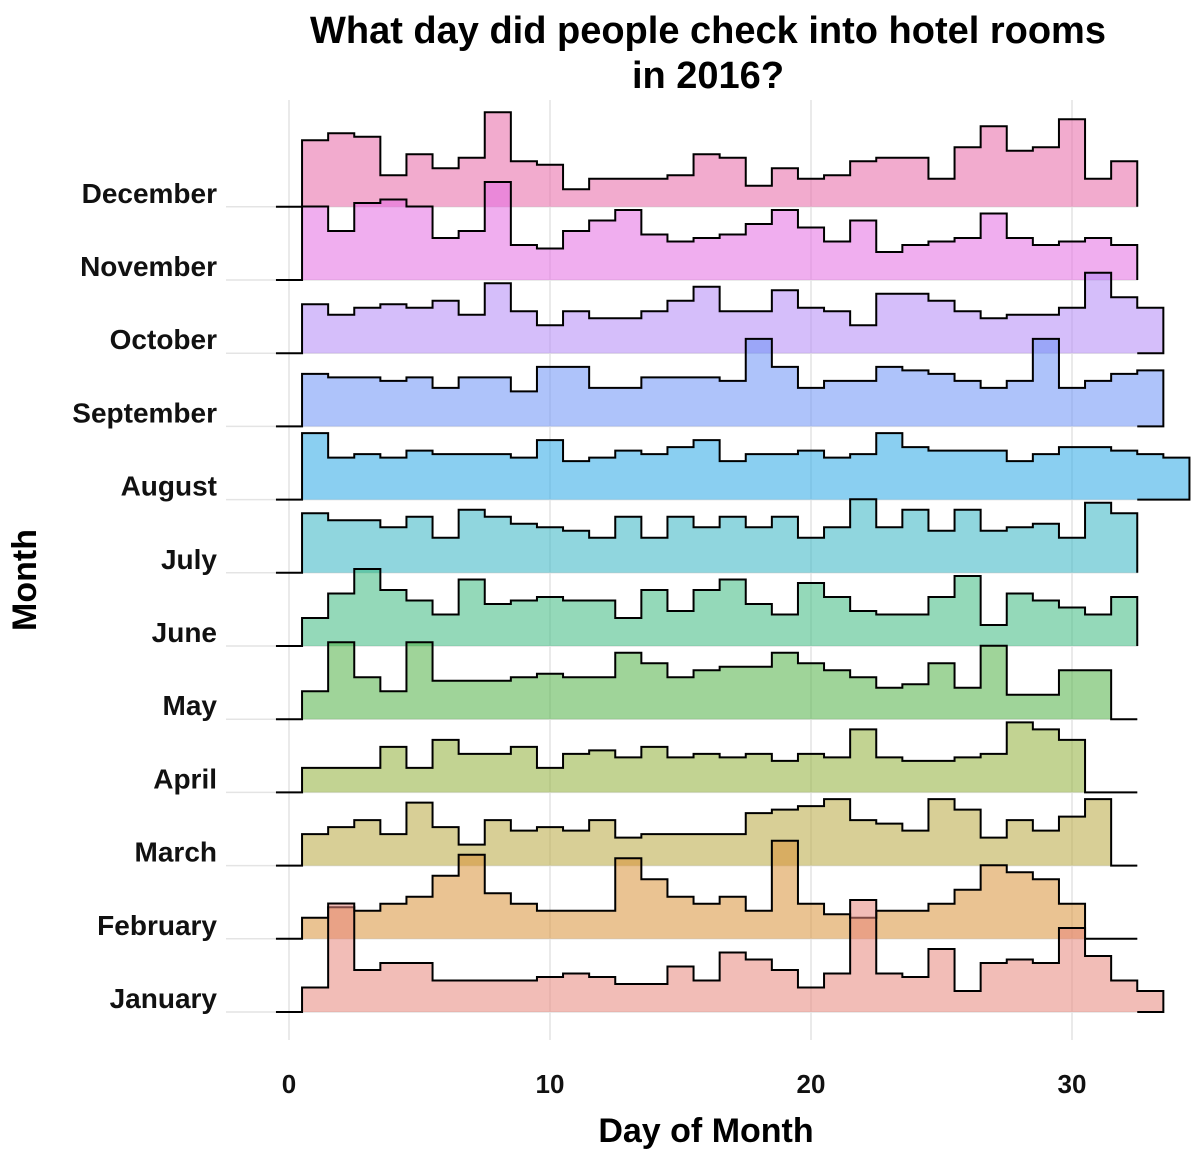  I want to click on ridge-march, so click(706, 832).